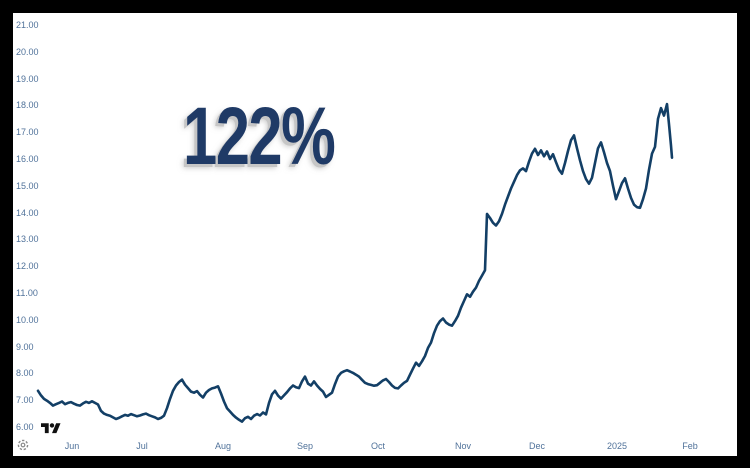  Describe the element at coordinates (463, 446) in the screenshot. I see `x-axis-label: Nov` at that location.